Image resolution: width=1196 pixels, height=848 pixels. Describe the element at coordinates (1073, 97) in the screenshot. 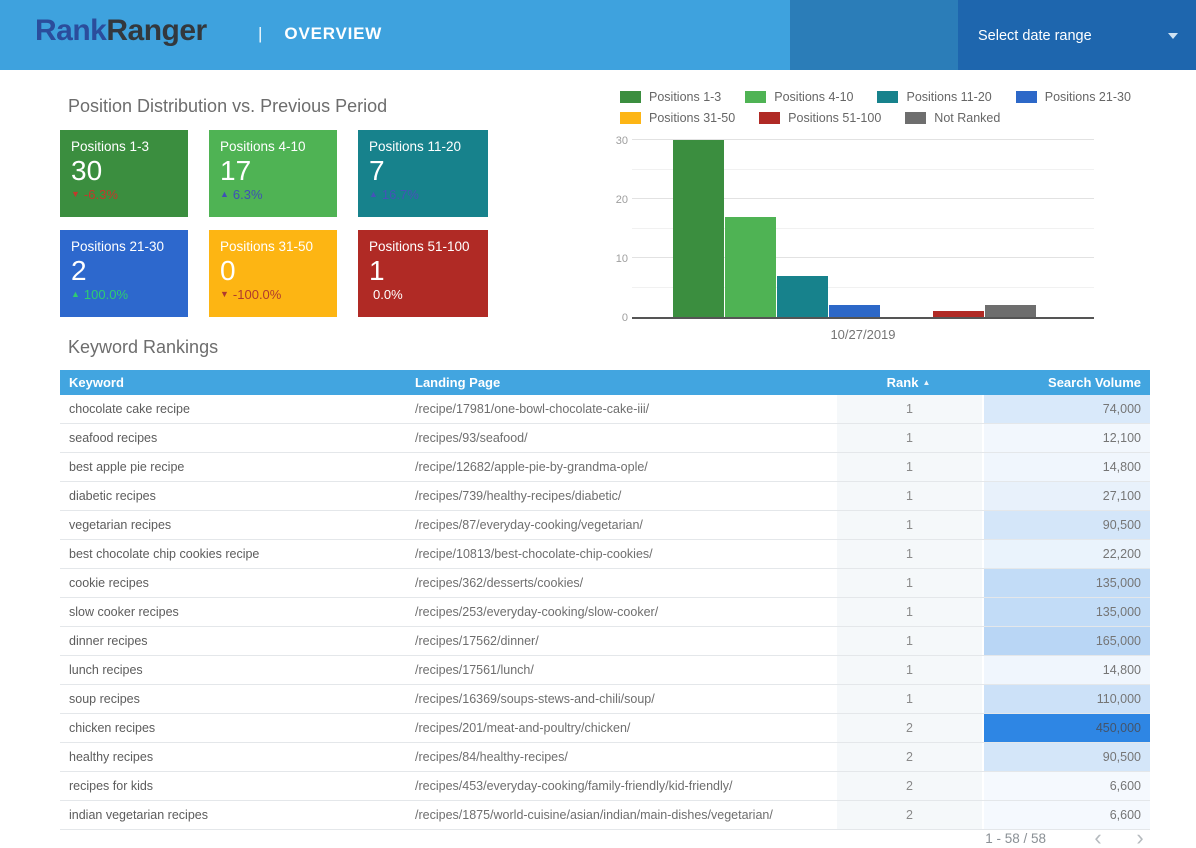

I see `legend-item: Positions 21-30` at that location.